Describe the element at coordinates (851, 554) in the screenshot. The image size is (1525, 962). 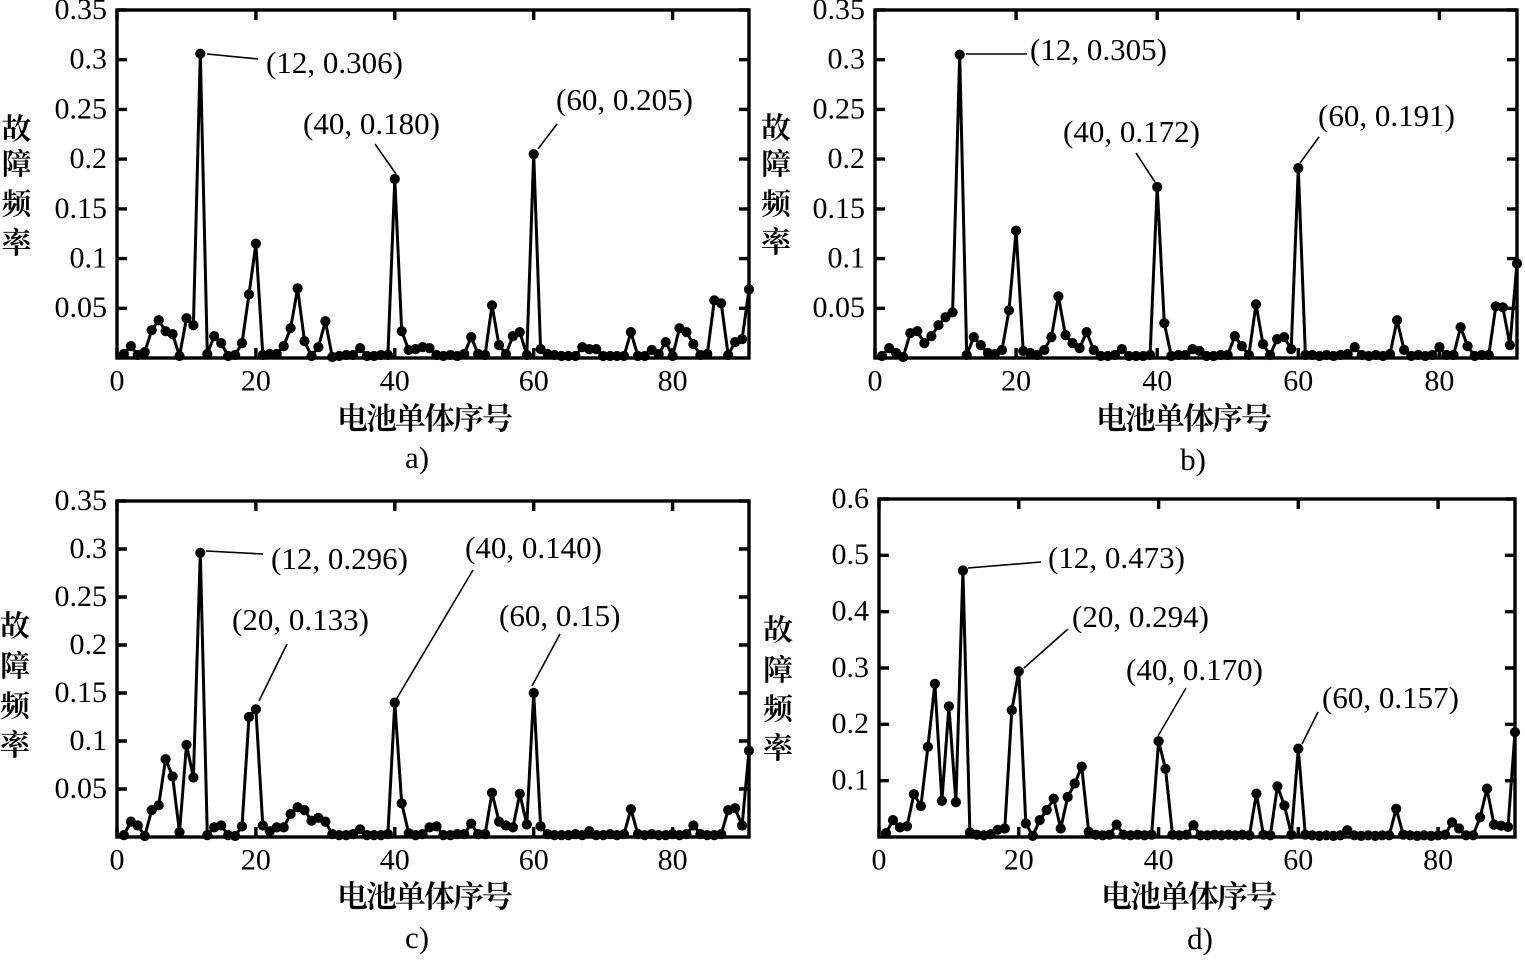
I see `svg-text: 0.5` at that location.